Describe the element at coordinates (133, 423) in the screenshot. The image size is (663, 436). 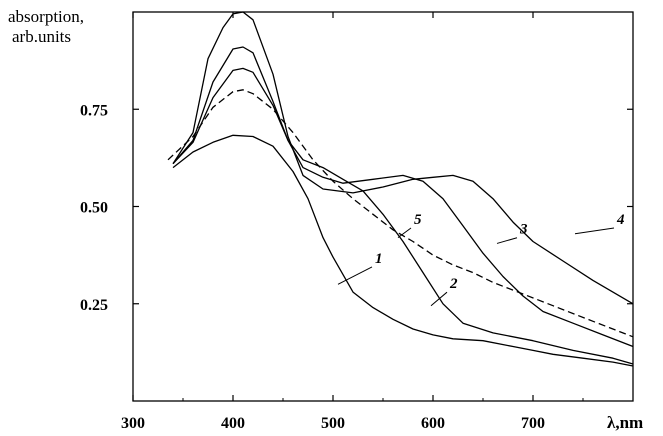
I see `x-tick-label: 300` at that location.